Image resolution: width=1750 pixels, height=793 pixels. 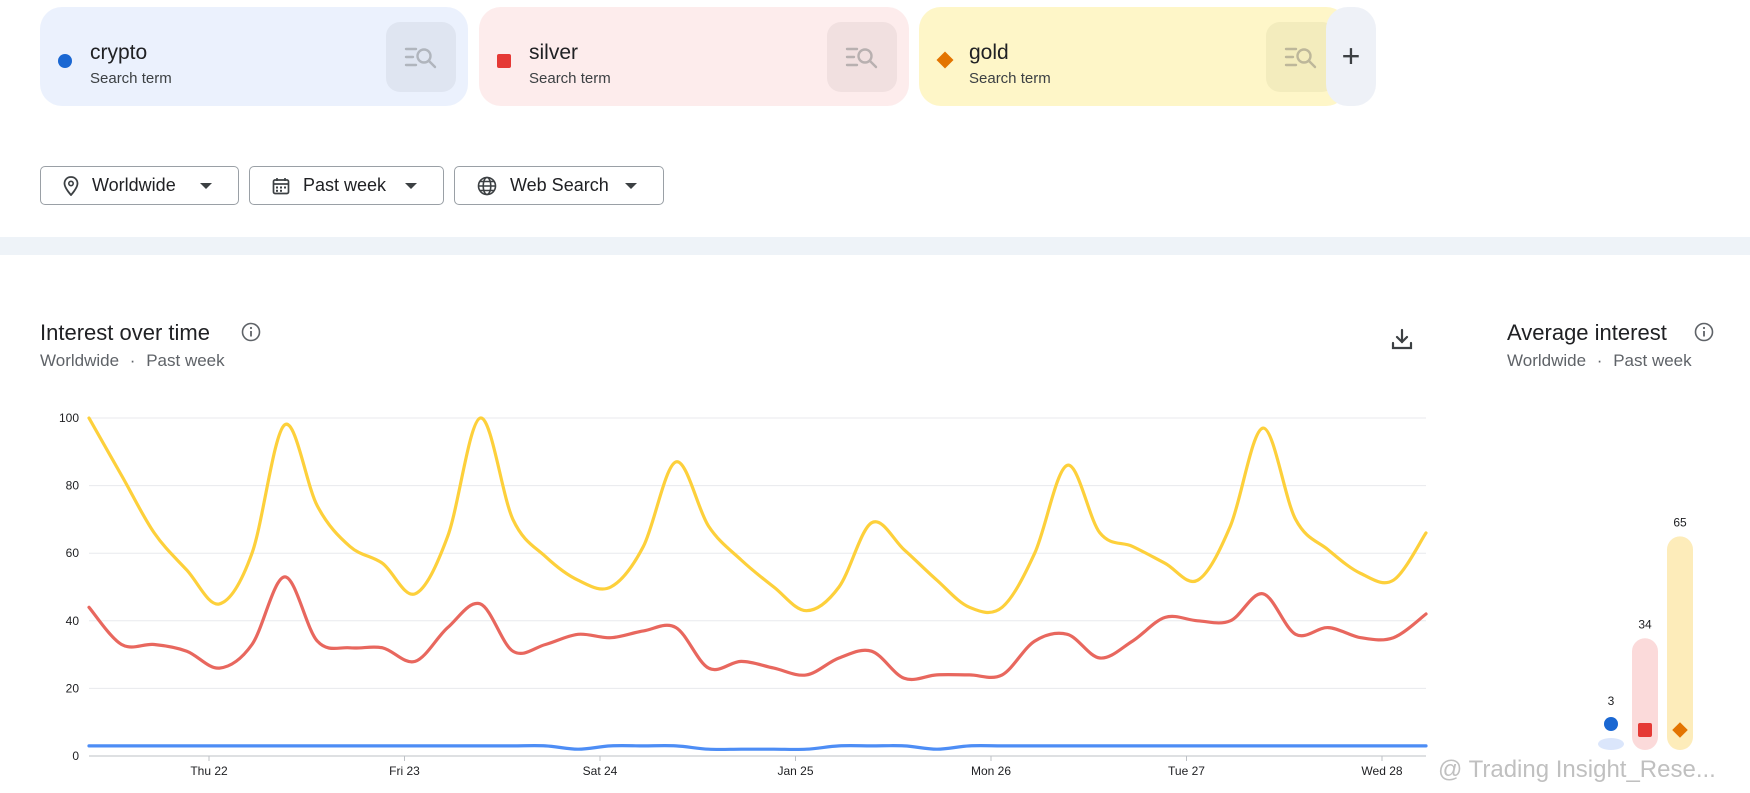 What do you see at coordinates (281, 186) in the screenshot?
I see `calendar-icon` at bounding box center [281, 186].